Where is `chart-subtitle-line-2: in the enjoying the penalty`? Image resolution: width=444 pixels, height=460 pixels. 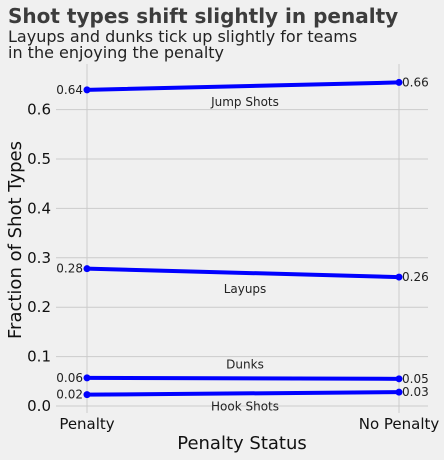 chart-subtitle-line-2: in the enjoying the penalty is located at coordinates (116, 52).